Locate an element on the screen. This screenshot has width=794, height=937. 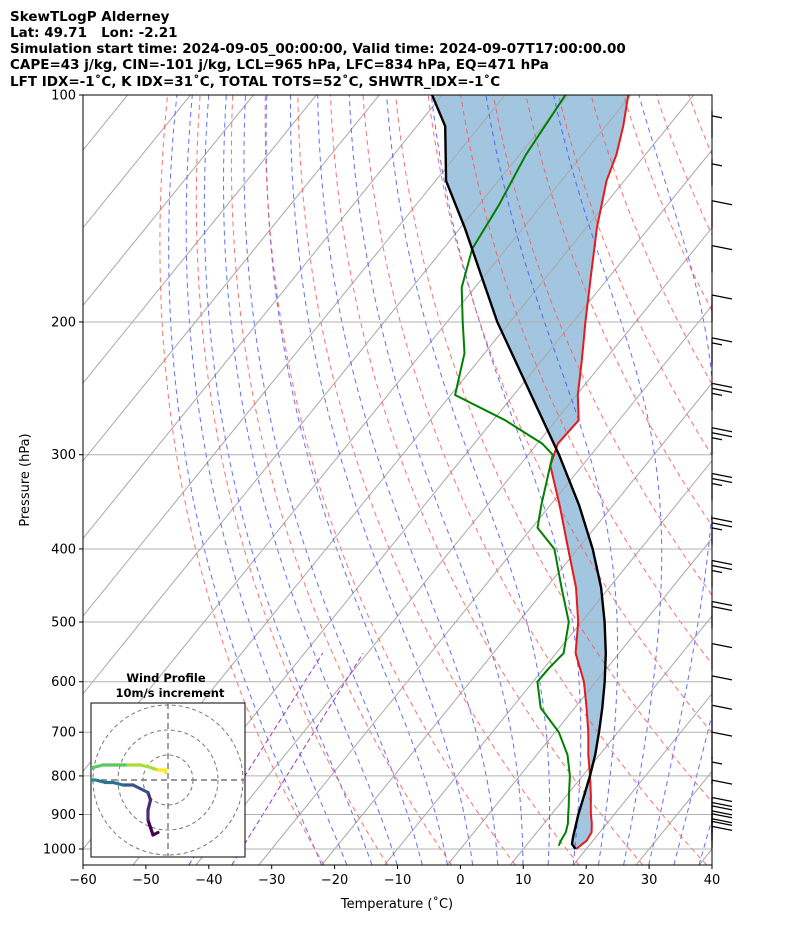
hodograph-subtitle: 10m/s increment is located at coordinates (170, 693).